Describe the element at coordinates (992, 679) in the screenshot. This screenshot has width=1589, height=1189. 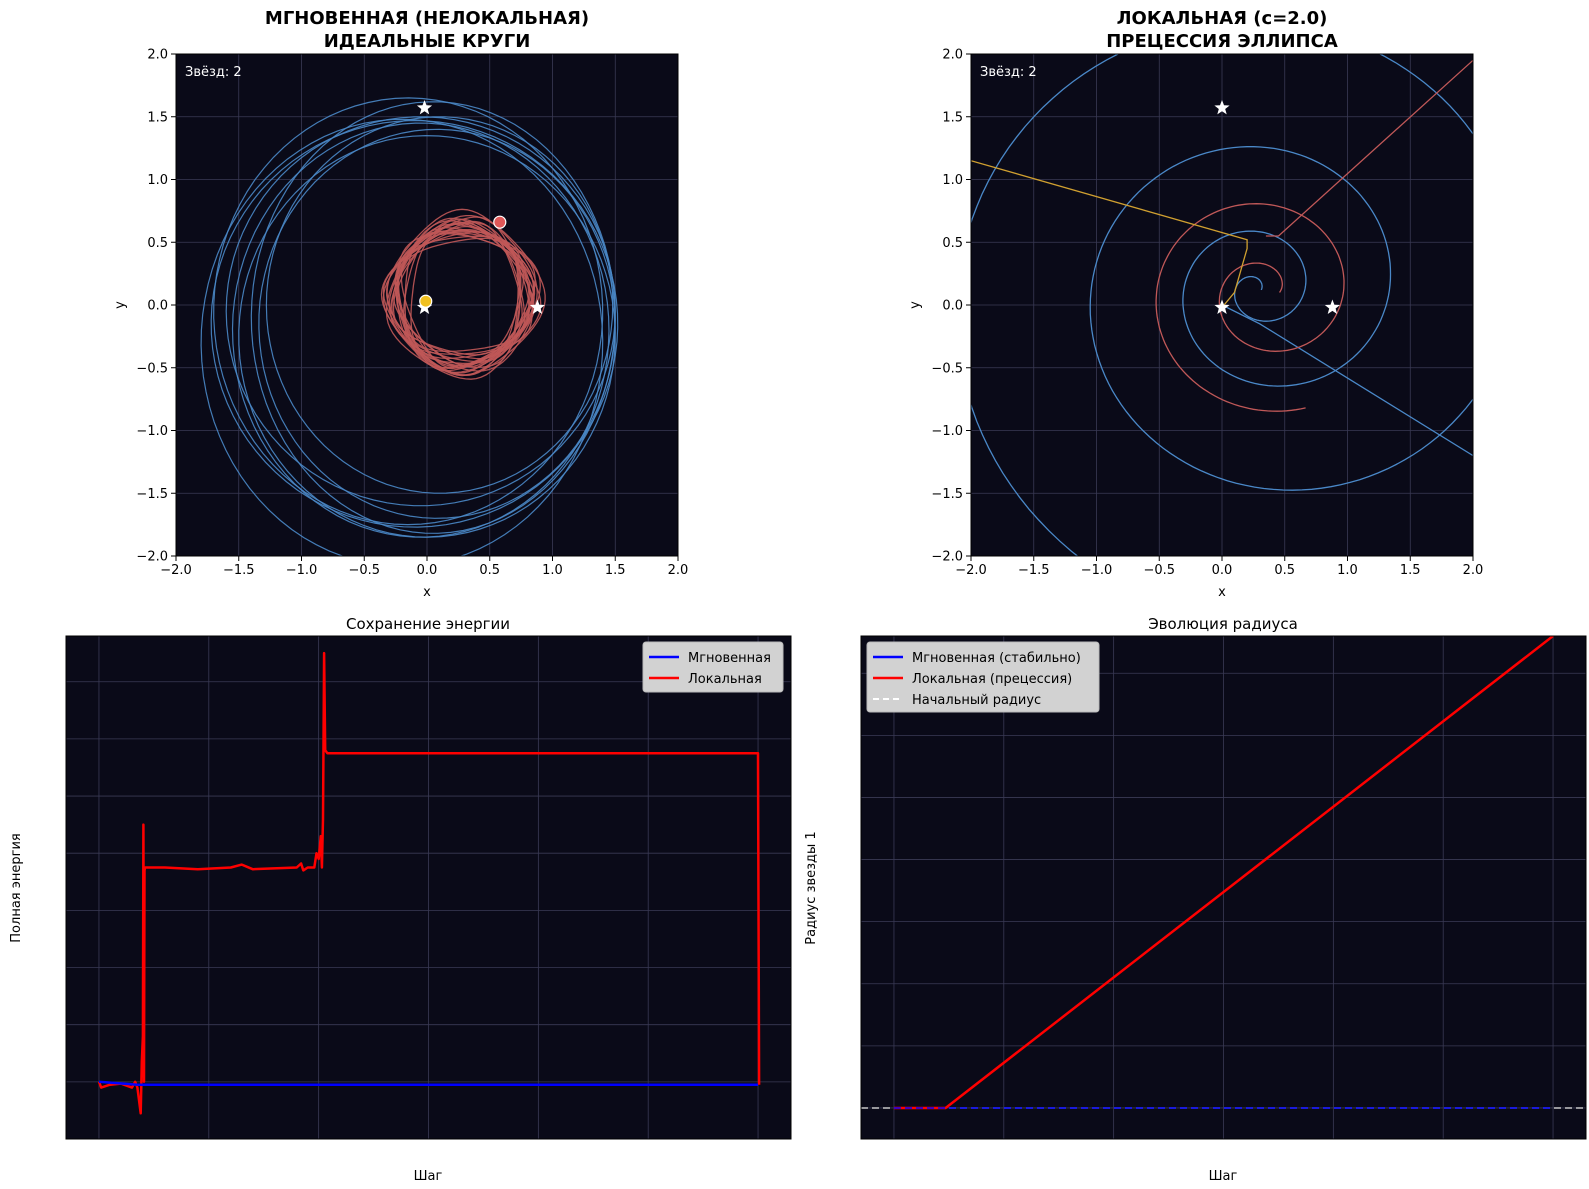
I see `legend-label-local: Локальная (прецессия)` at that location.